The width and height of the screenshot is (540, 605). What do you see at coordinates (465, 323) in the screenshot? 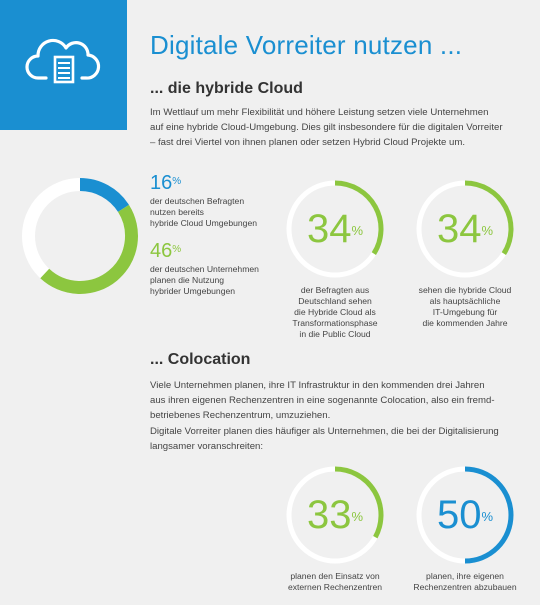
I see `caption-line: die kommenden Jahre` at bounding box center [465, 323].